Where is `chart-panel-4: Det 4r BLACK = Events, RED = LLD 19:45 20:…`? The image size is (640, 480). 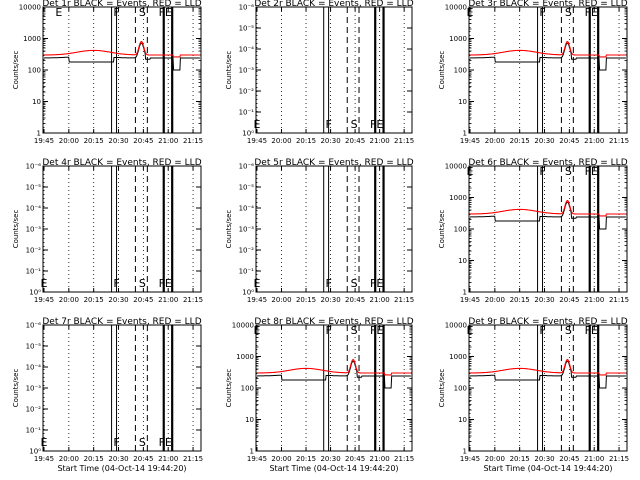
chart-panel-4: Det 4r BLACK = Events, RED = LLD 19:45 20:… is located at coordinates (107, 231).